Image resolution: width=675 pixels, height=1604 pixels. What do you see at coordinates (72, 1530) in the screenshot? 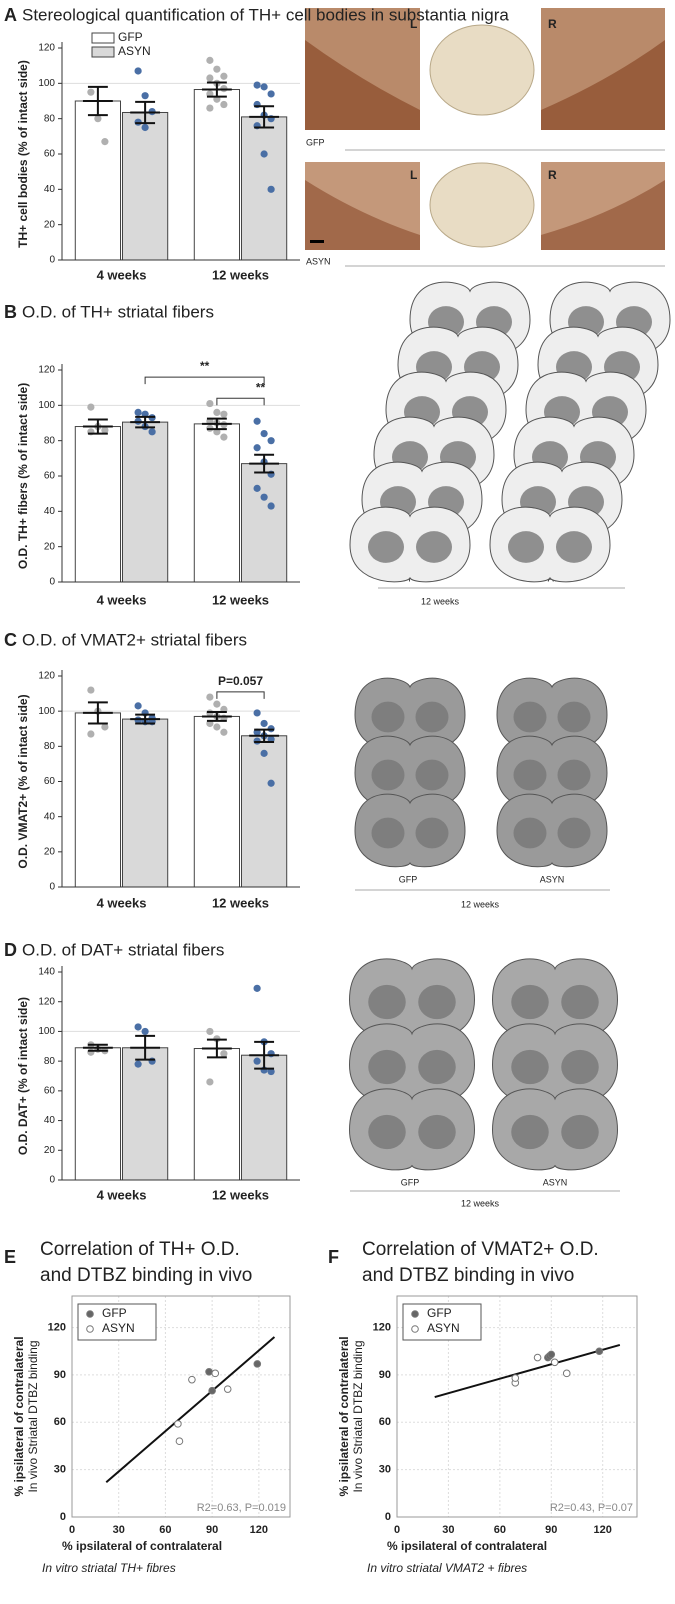
I see `x-tick-label: 0` at bounding box center [72, 1530].